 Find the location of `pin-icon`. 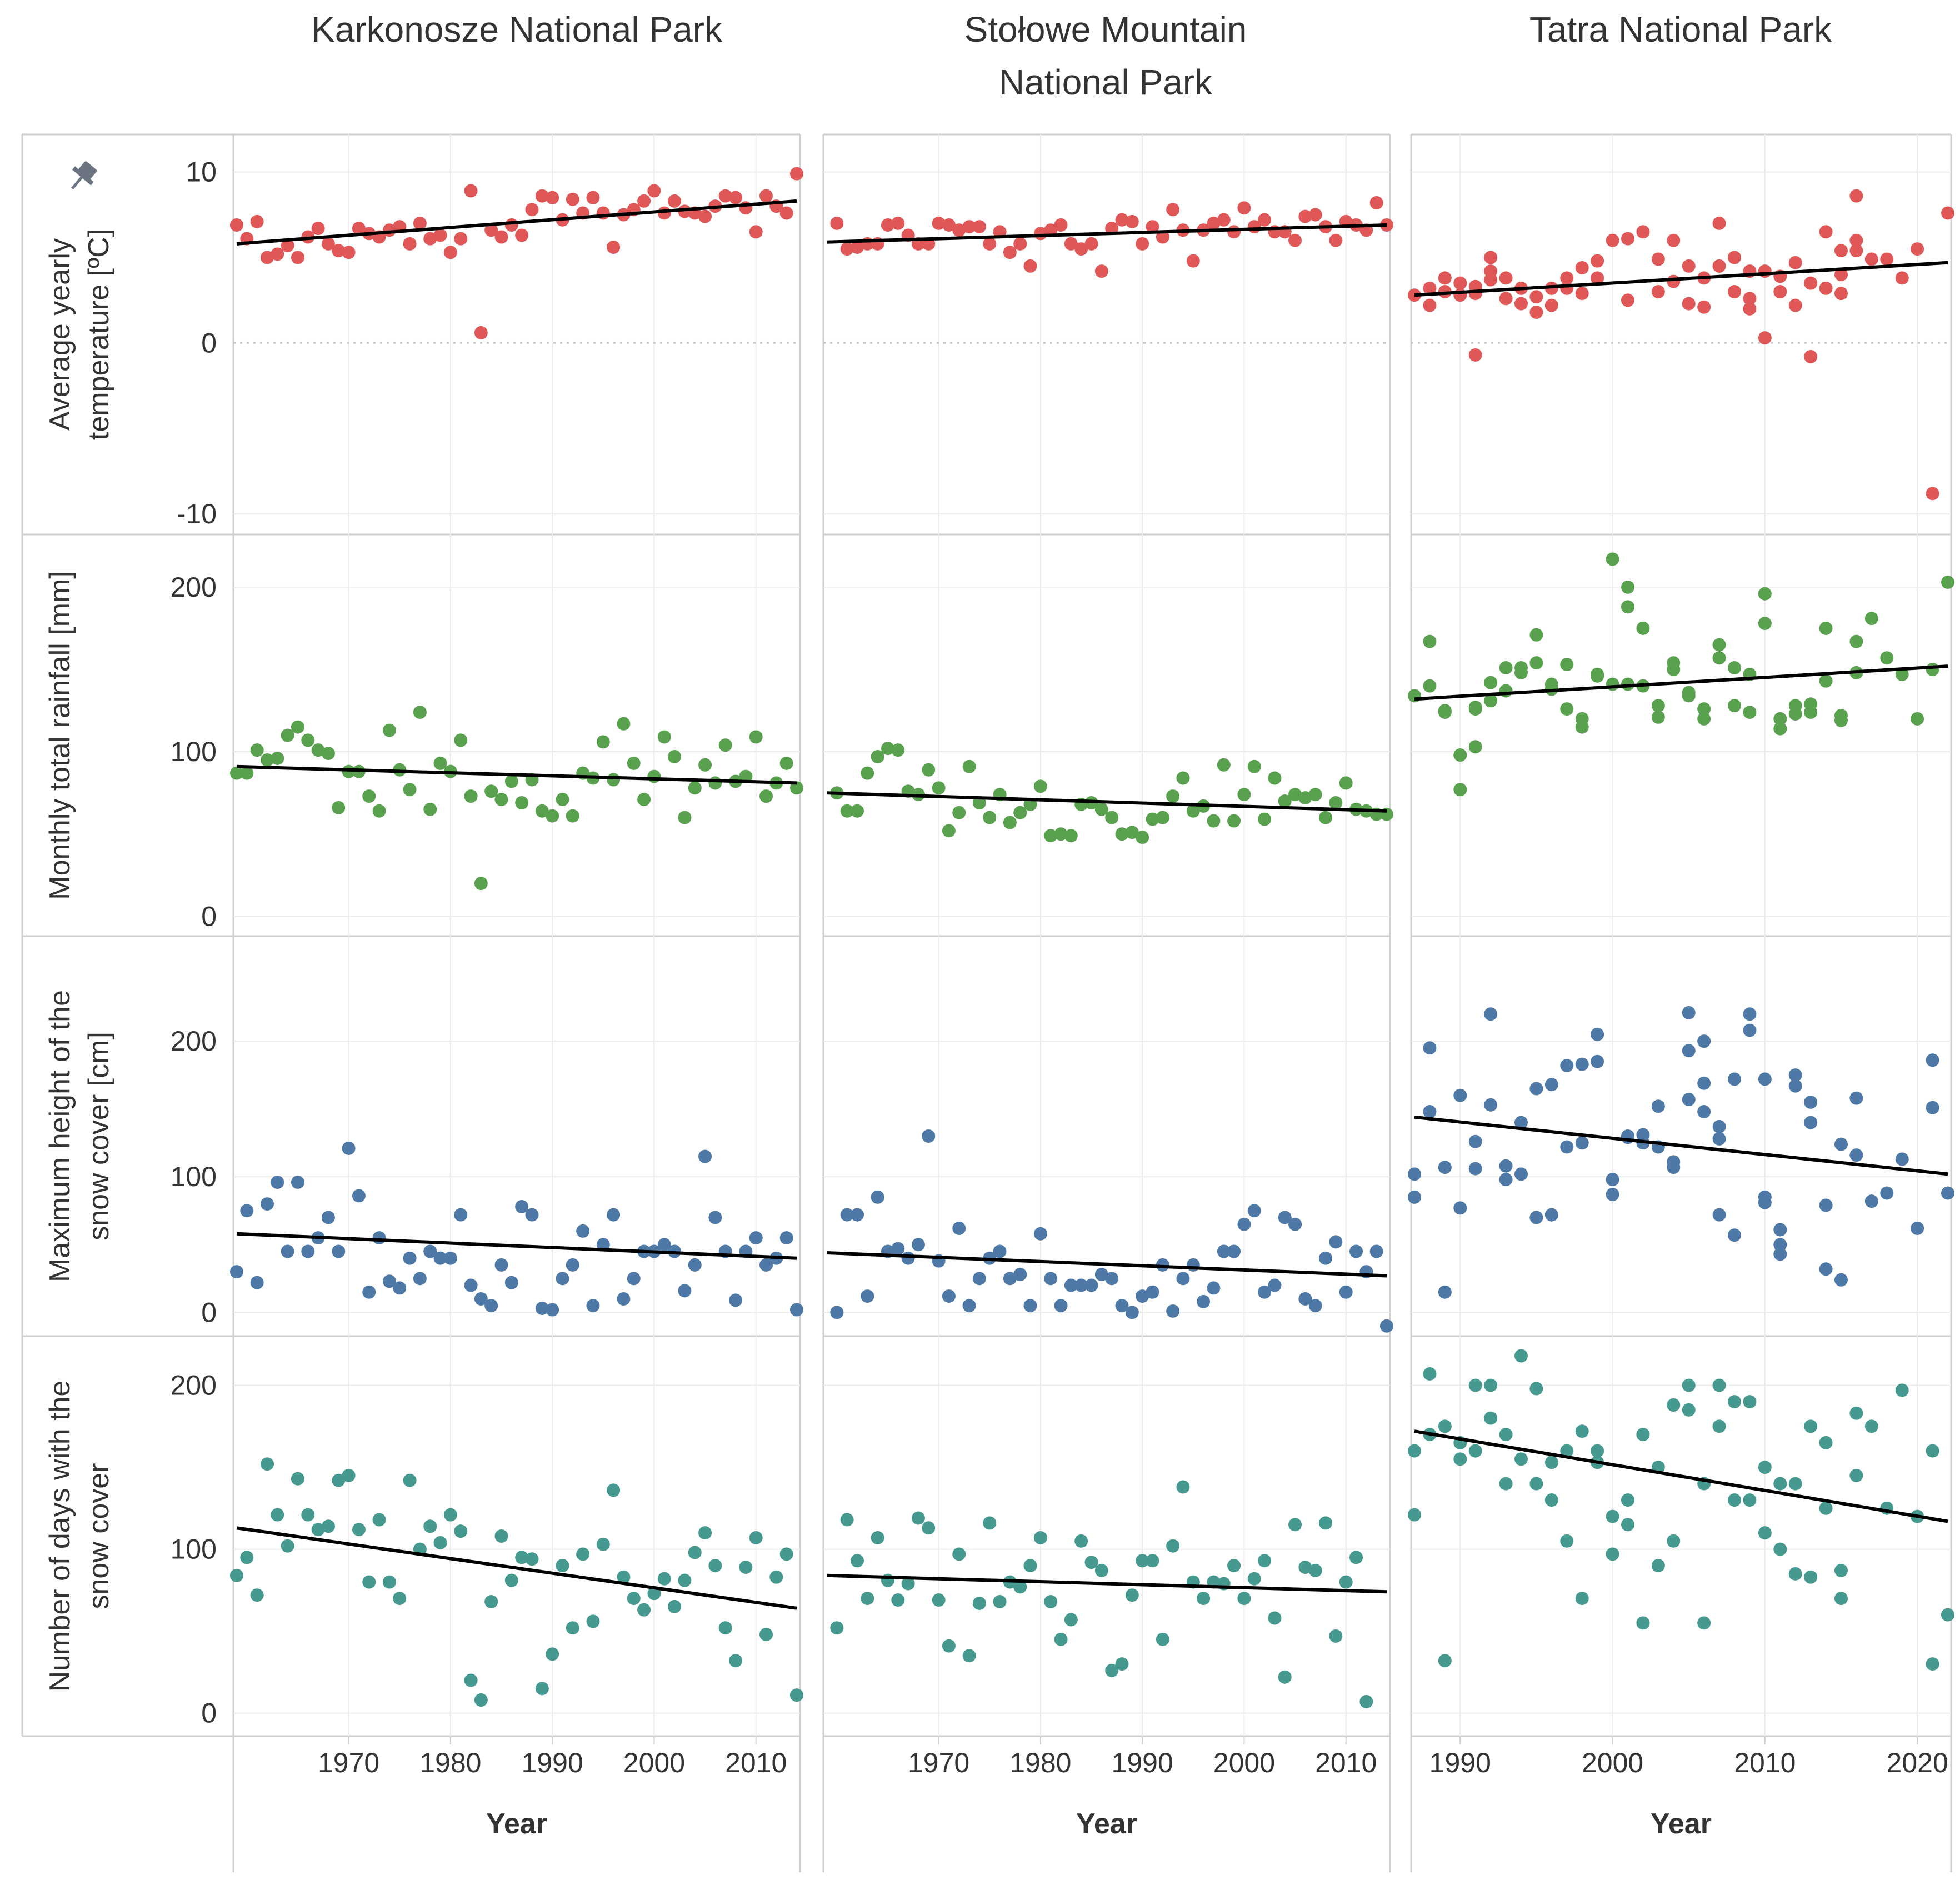

pin-icon is located at coordinates (82, 177).